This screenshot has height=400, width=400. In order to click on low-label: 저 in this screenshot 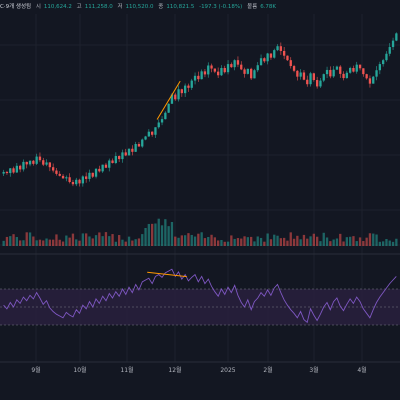, I will do `click(120, 7)`.